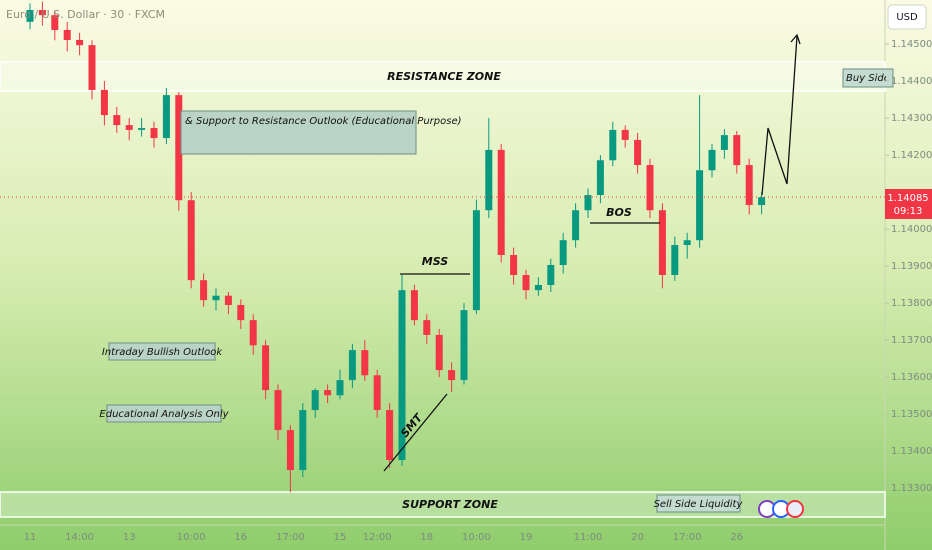 The height and width of the screenshot is (550, 932). What do you see at coordinates (911, 488) in the screenshot?
I see `y-tick-label: 1.13300` at bounding box center [911, 488].